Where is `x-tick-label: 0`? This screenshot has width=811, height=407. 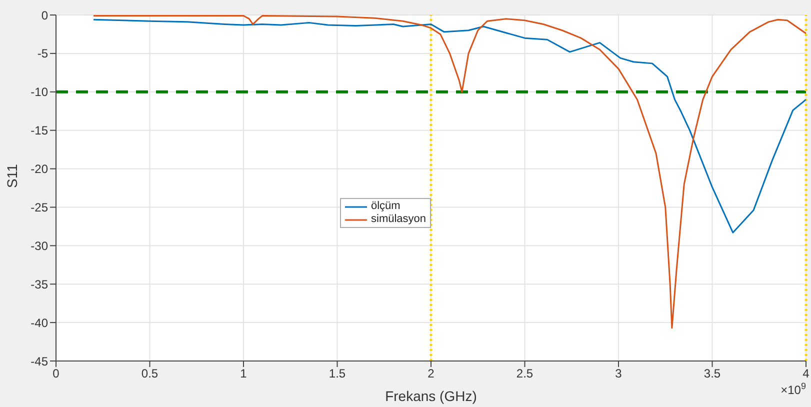 x-tick-label: 0 is located at coordinates (56, 373).